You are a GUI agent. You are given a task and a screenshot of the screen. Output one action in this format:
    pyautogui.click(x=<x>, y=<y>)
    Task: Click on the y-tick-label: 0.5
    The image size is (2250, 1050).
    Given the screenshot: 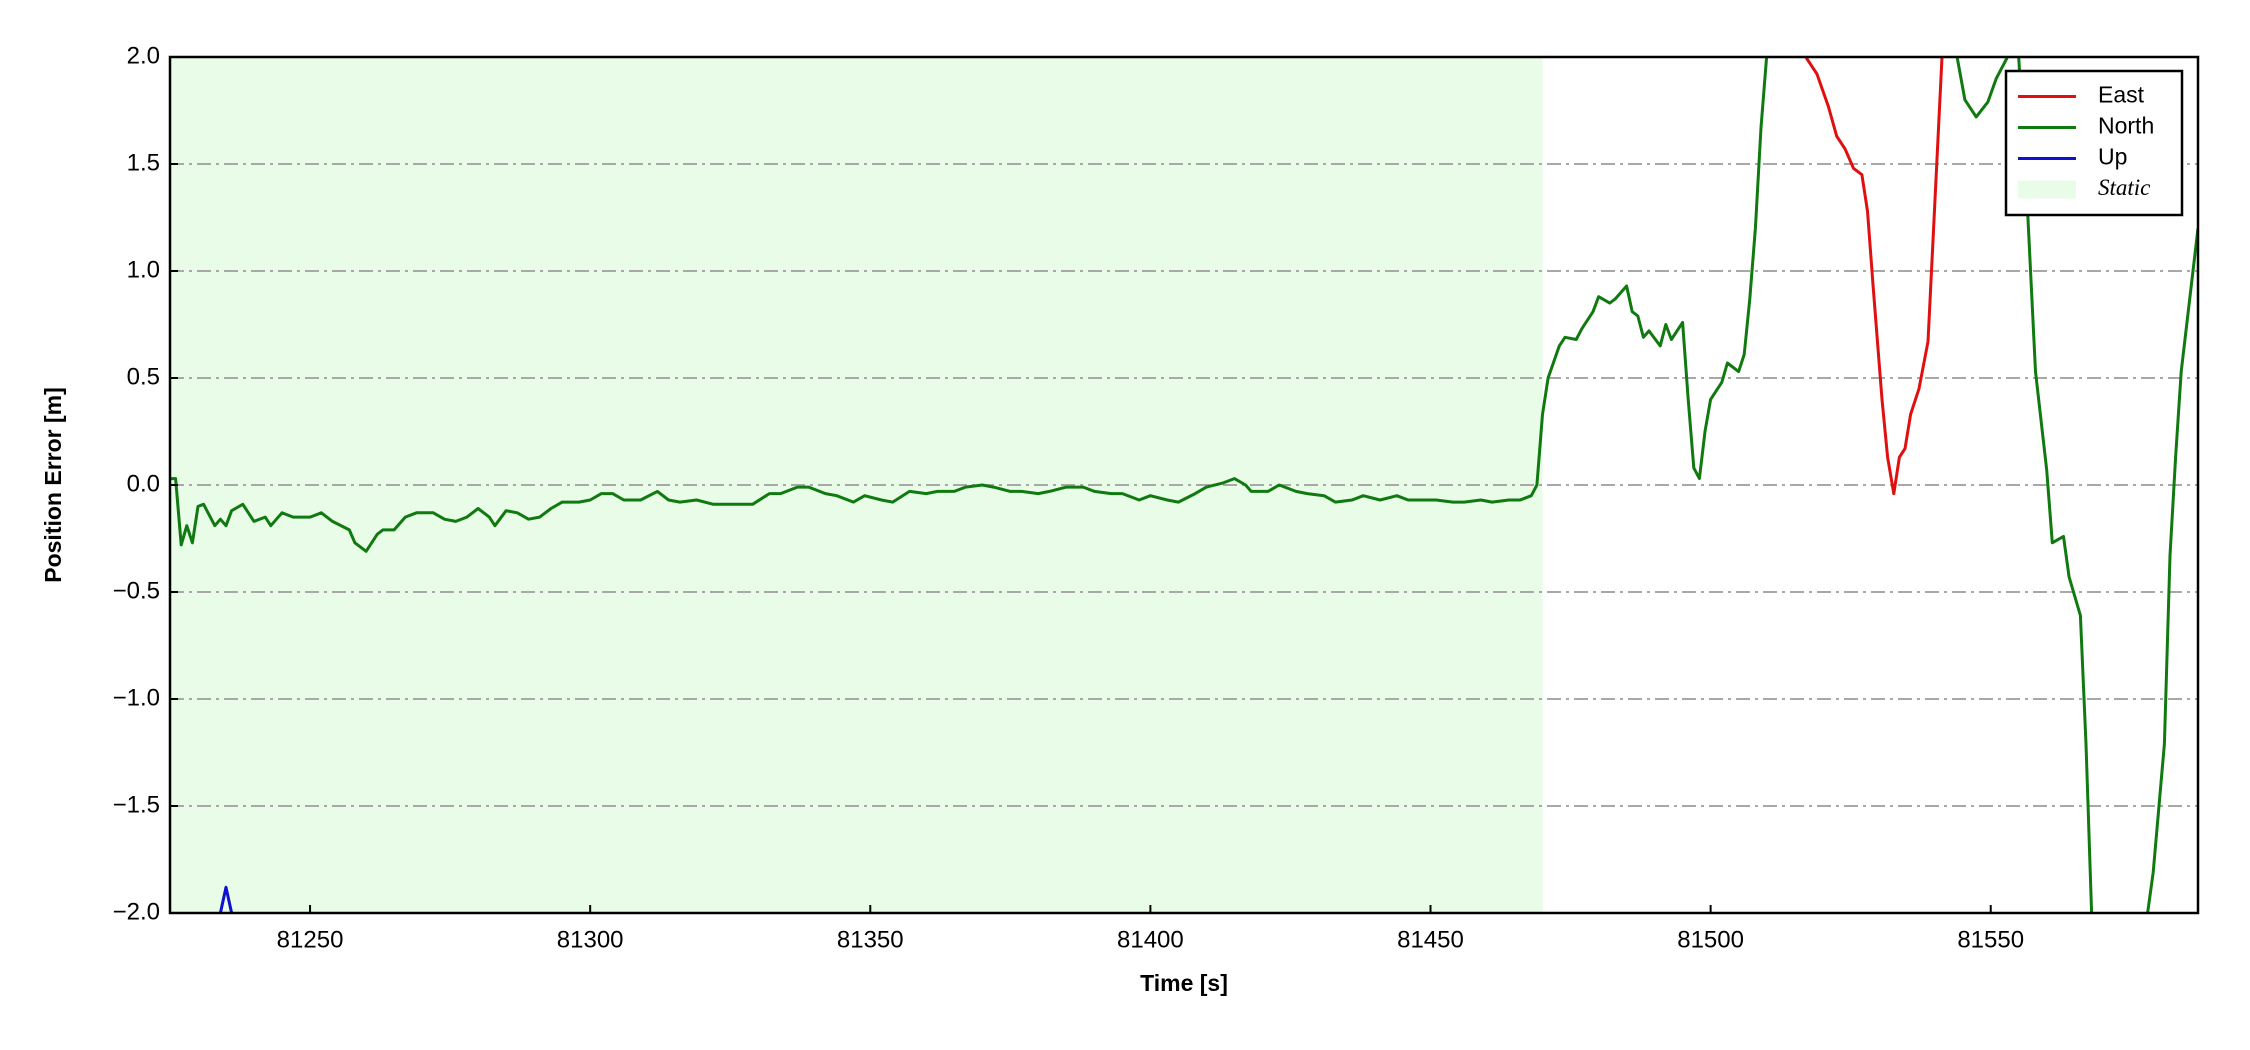 What is the action you would take?
    pyautogui.click(x=143, y=376)
    